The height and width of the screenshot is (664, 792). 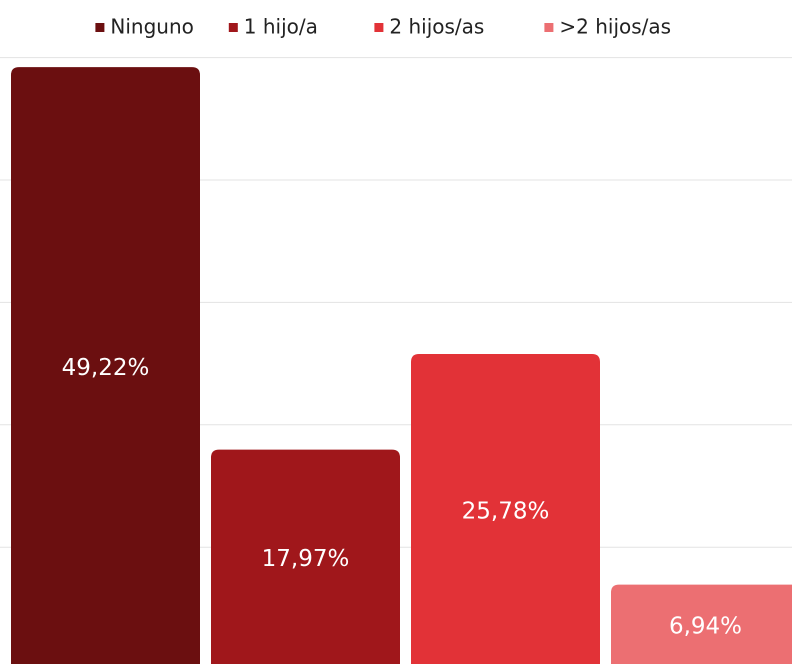 What do you see at coordinates (151, 27) in the screenshot?
I see `legend-label: Ninguno` at bounding box center [151, 27].